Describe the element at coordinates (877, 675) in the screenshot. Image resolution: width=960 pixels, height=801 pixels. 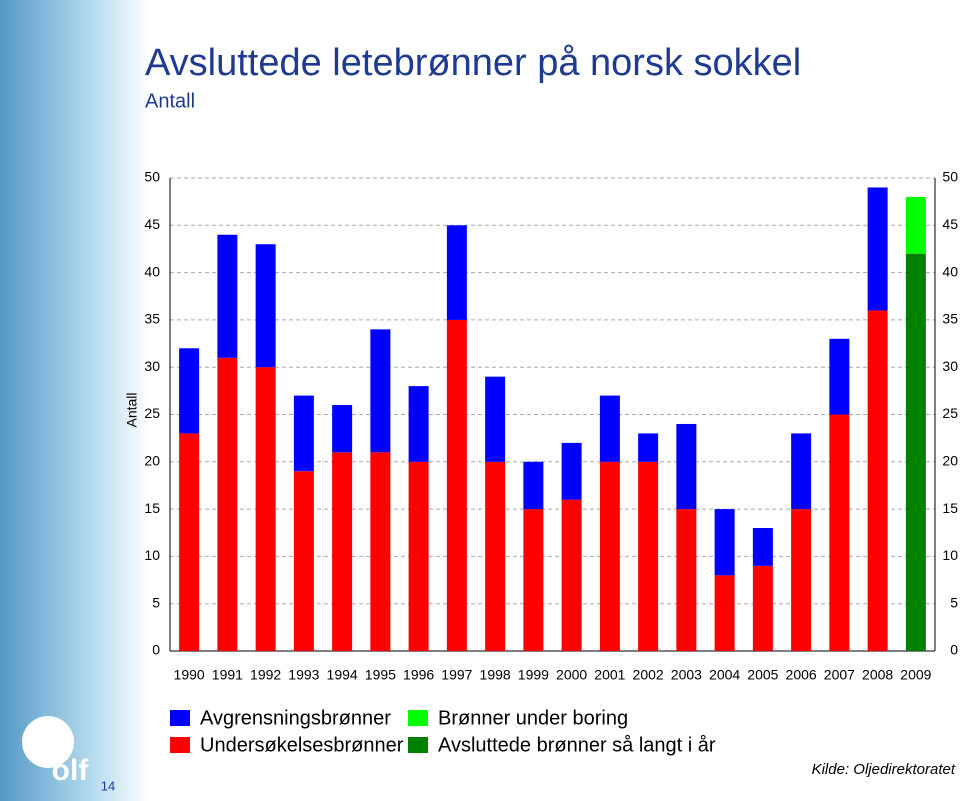
I see `x-tick-label: 2008` at that location.